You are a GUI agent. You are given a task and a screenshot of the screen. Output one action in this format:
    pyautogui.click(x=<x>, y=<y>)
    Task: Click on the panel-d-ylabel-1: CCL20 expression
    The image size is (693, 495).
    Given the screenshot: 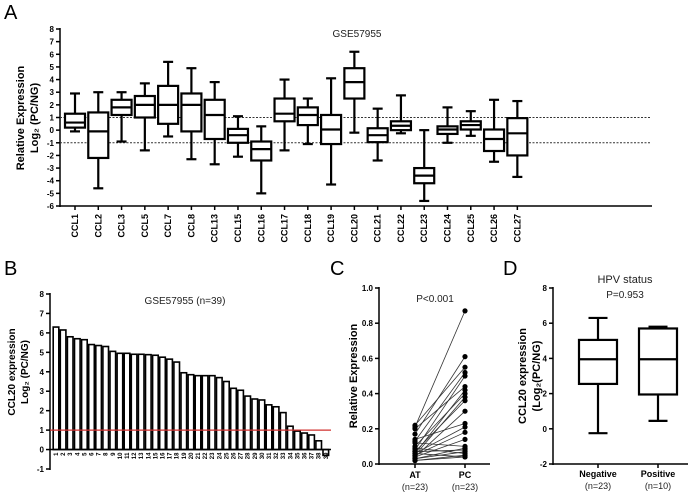 What is the action you would take?
    pyautogui.click(x=523, y=376)
    